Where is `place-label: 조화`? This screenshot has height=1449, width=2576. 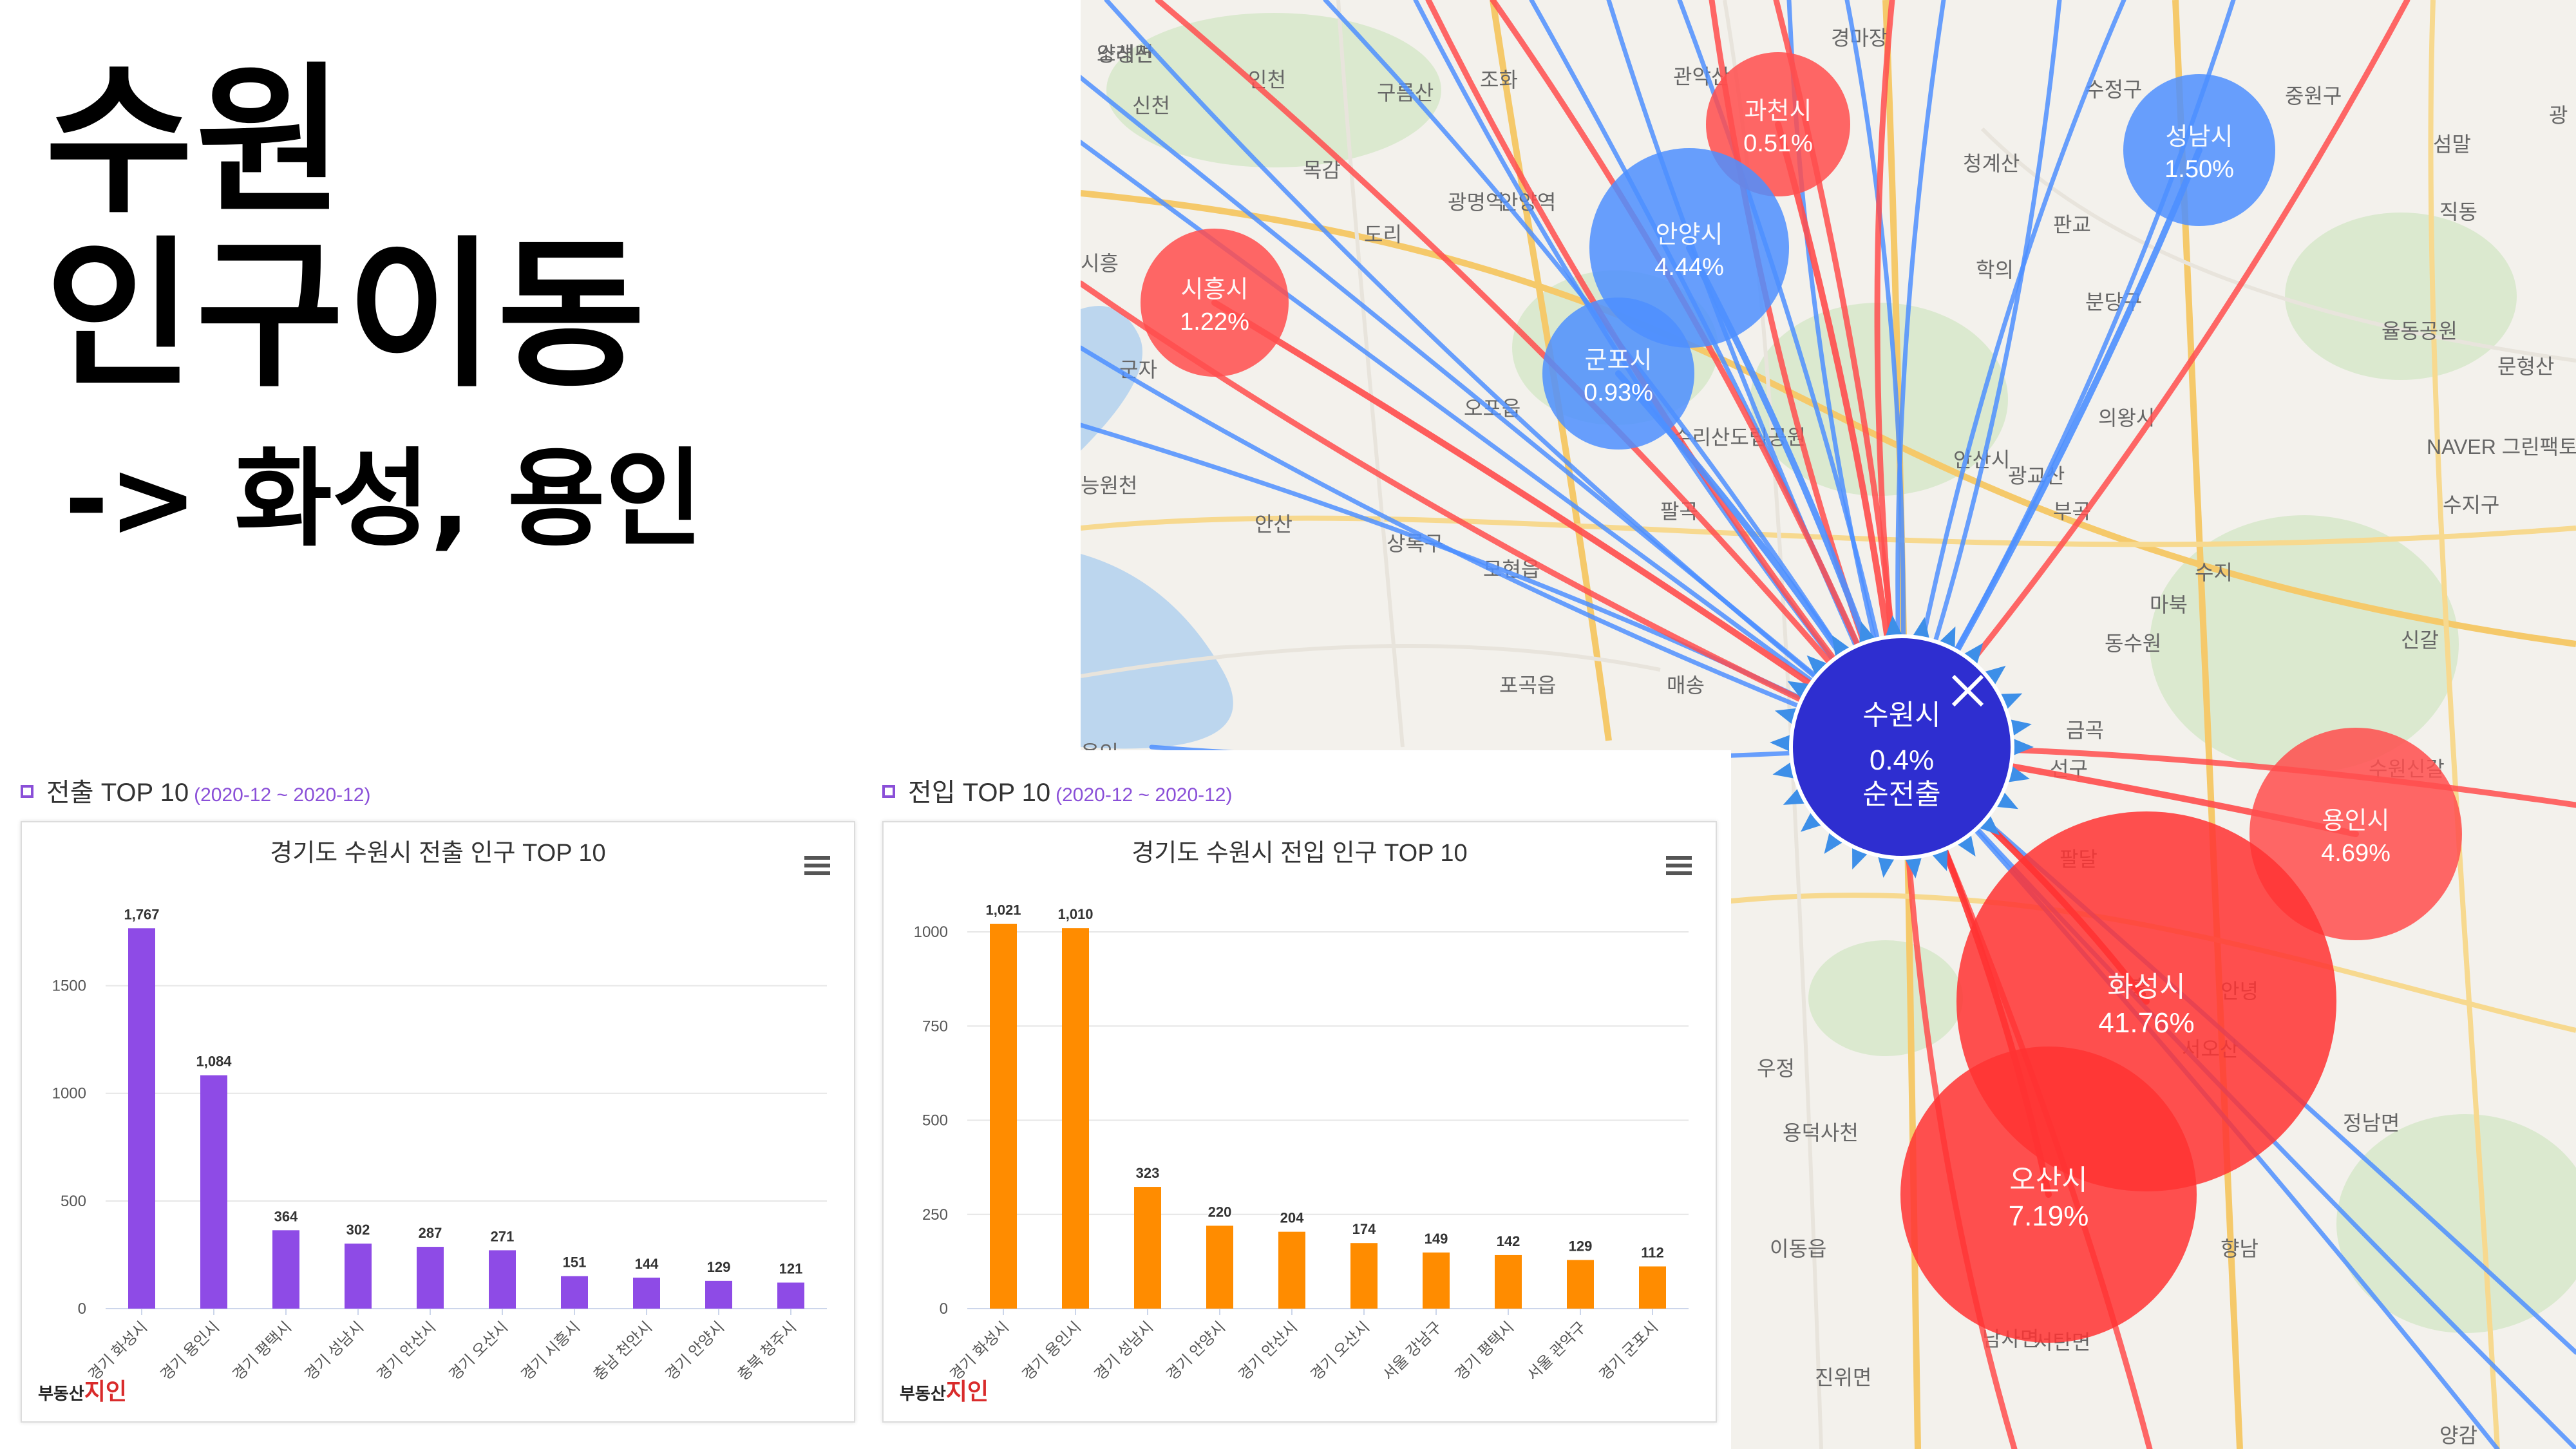
place-label: 조화 is located at coordinates (1499, 79).